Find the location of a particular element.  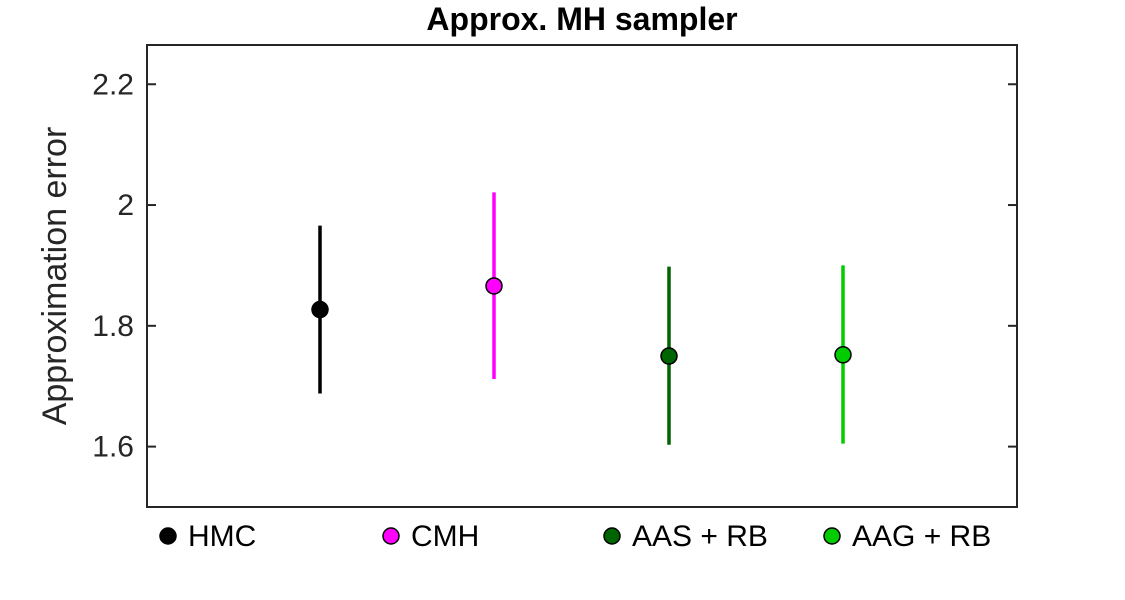

legend-label: CMH is located at coordinates (445, 536).